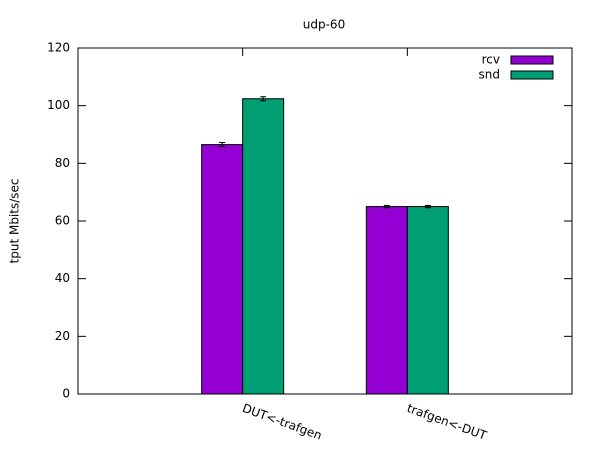 This screenshot has height=450, width=600. I want to click on chart-title: udp-60, so click(324, 25).